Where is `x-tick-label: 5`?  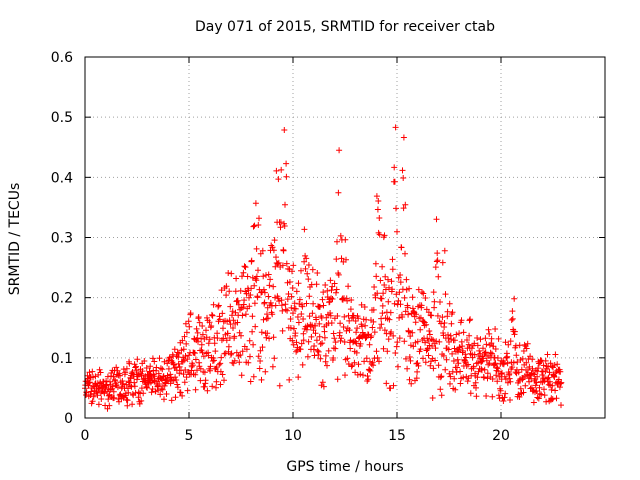 x-tick-label: 5 is located at coordinates (189, 436).